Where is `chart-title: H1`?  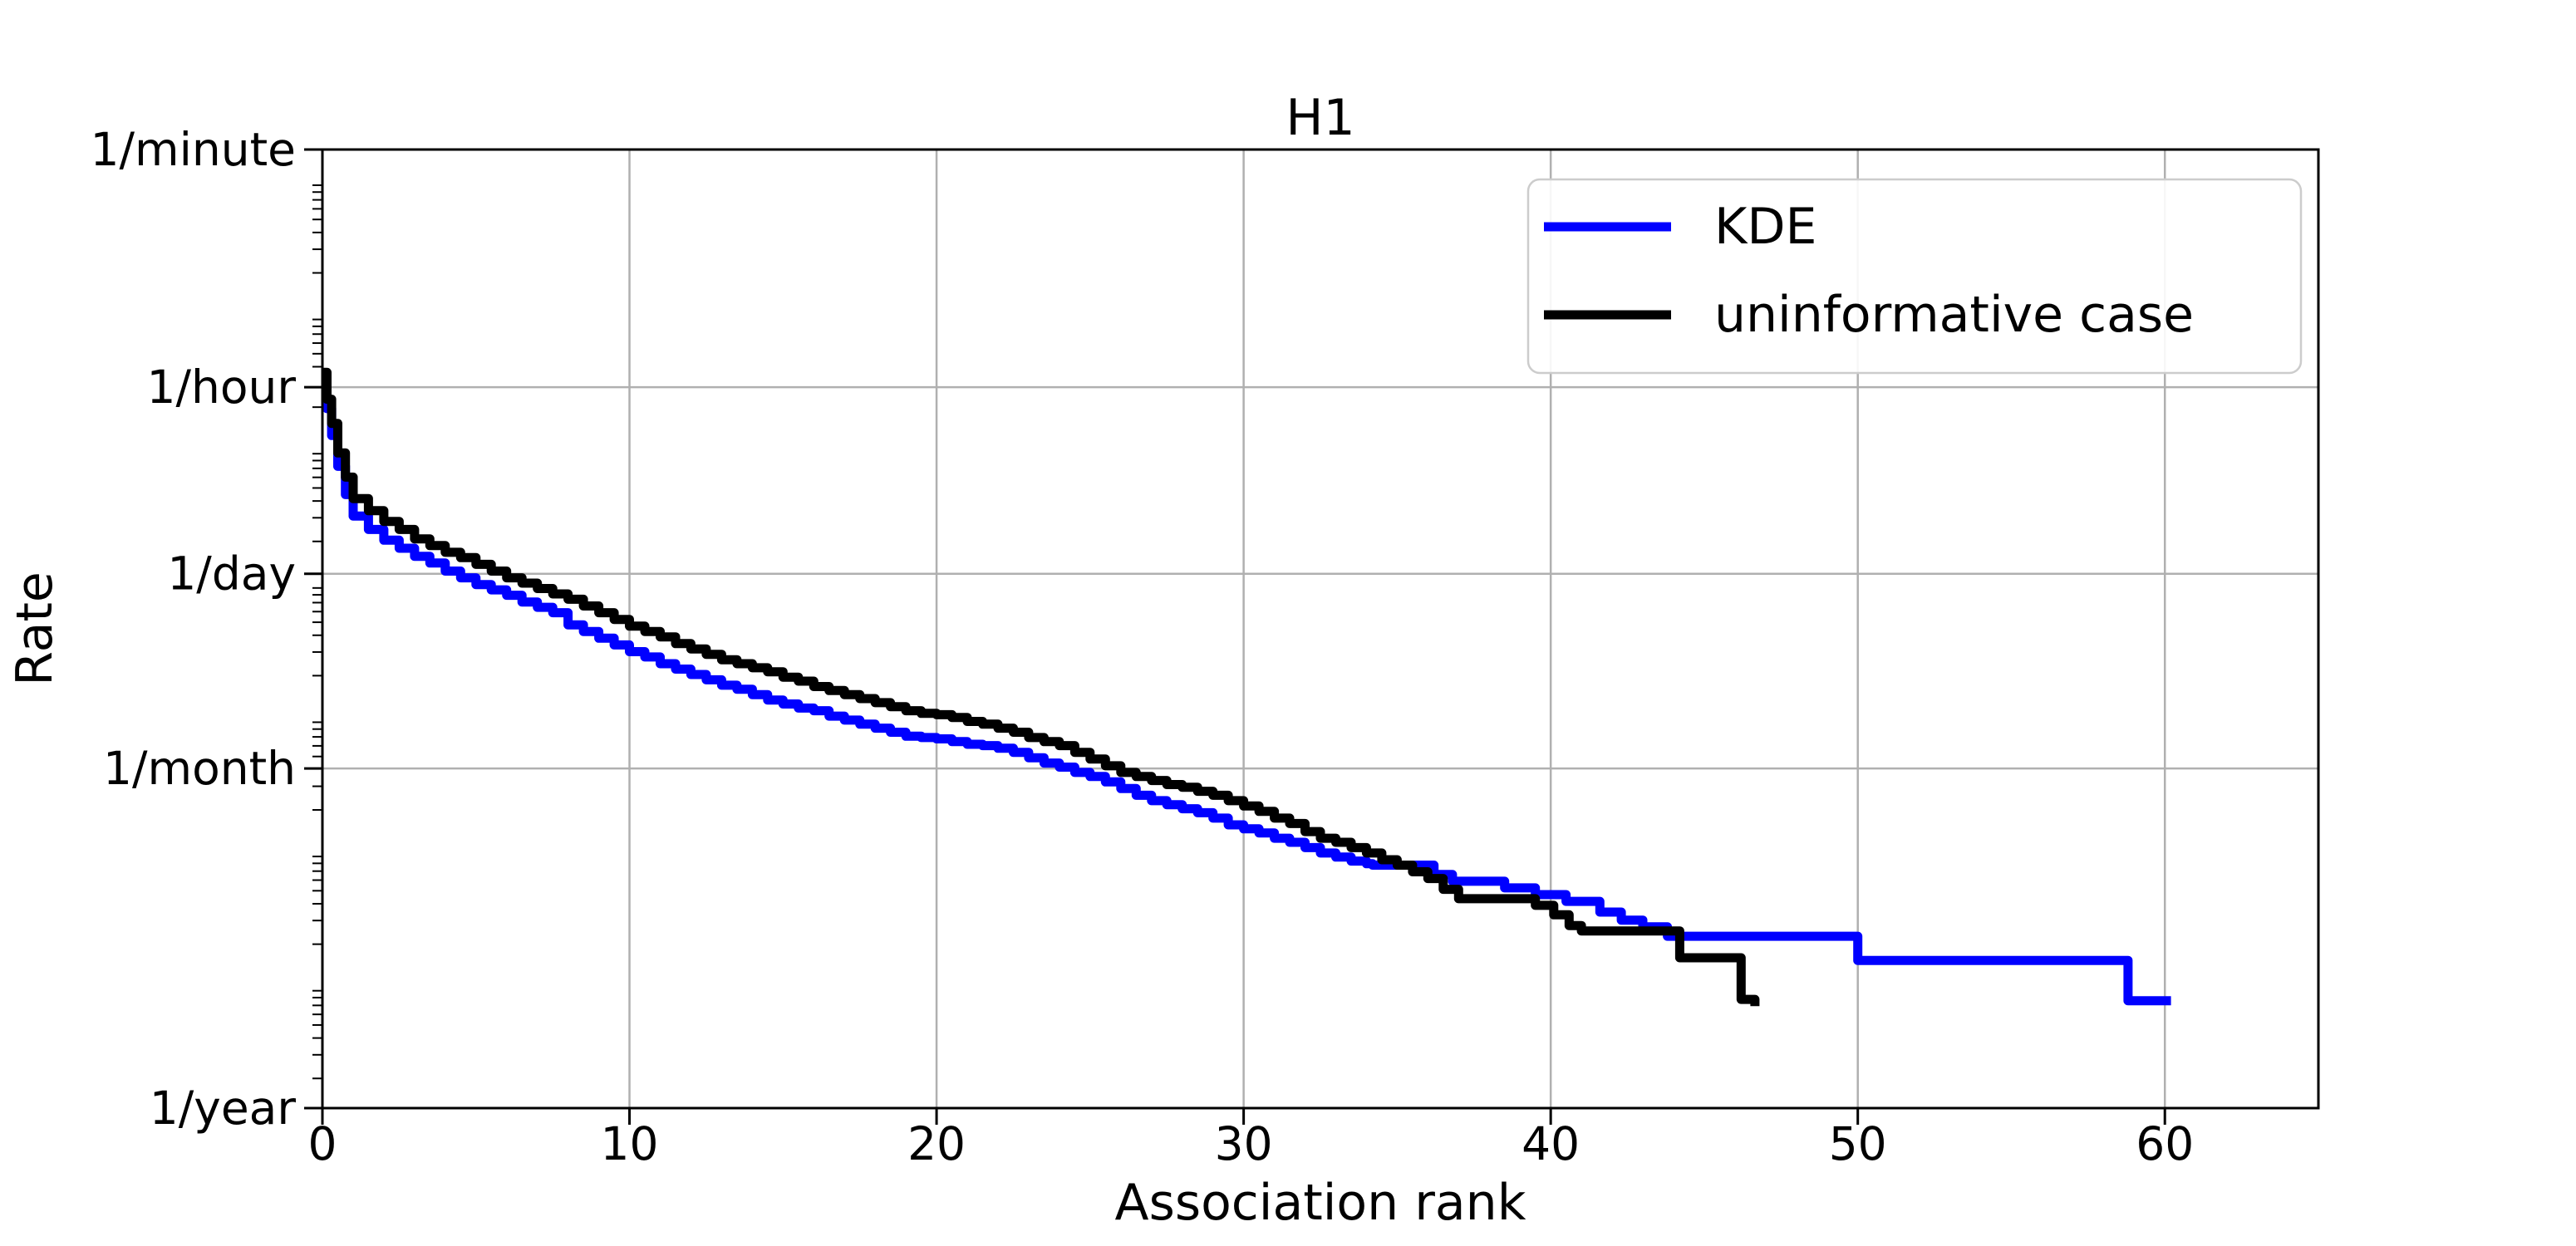
chart-title: H1 is located at coordinates (1320, 118).